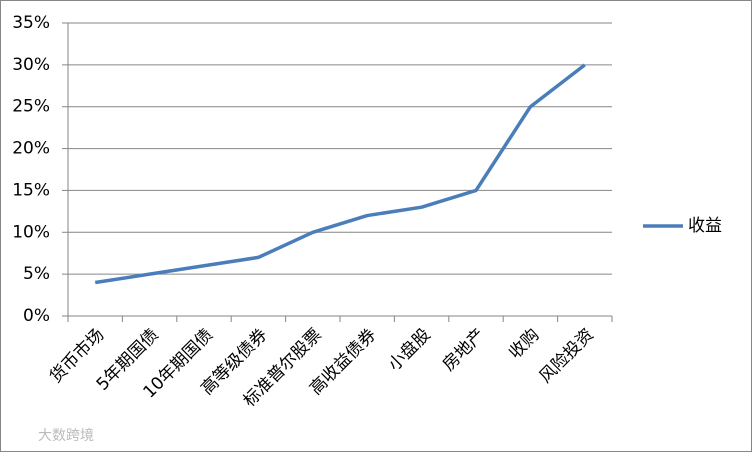 The image size is (752, 452). I want to click on y-tick-label: 35%, so click(31, 23).